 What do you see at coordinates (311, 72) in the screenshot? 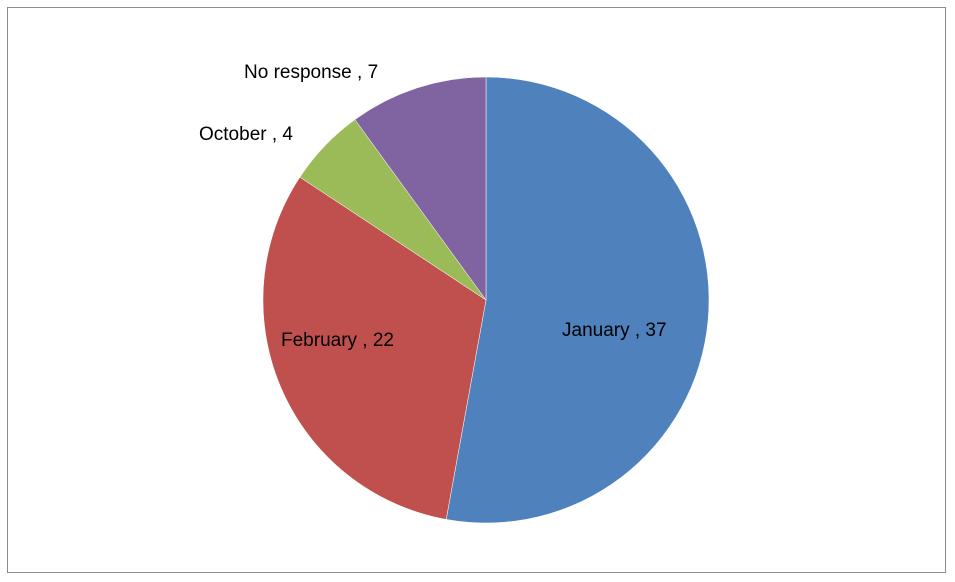
I see `slice-label-no-response: No response , 7` at bounding box center [311, 72].